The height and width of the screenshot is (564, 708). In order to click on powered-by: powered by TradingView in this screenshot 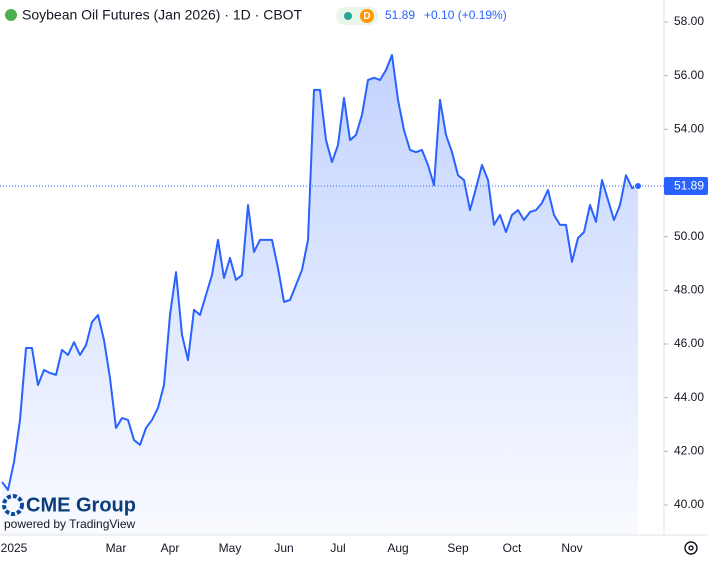, I will do `click(70, 524)`.